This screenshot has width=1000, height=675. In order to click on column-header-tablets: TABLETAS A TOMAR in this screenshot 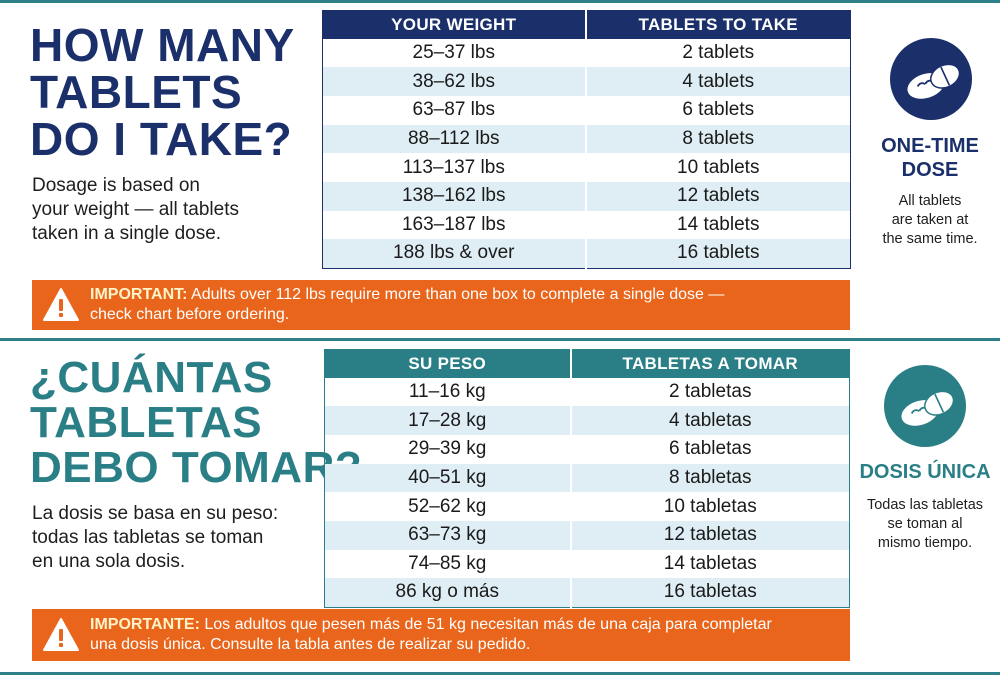, I will do `click(710, 363)`.